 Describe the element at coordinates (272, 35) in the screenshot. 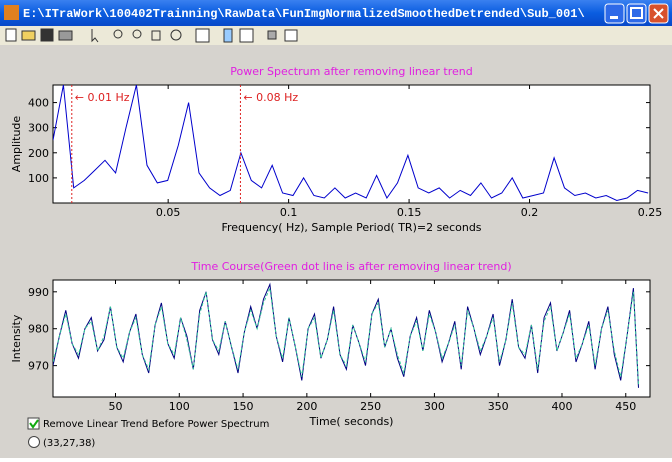

I see `plottools-hide-icon` at that location.